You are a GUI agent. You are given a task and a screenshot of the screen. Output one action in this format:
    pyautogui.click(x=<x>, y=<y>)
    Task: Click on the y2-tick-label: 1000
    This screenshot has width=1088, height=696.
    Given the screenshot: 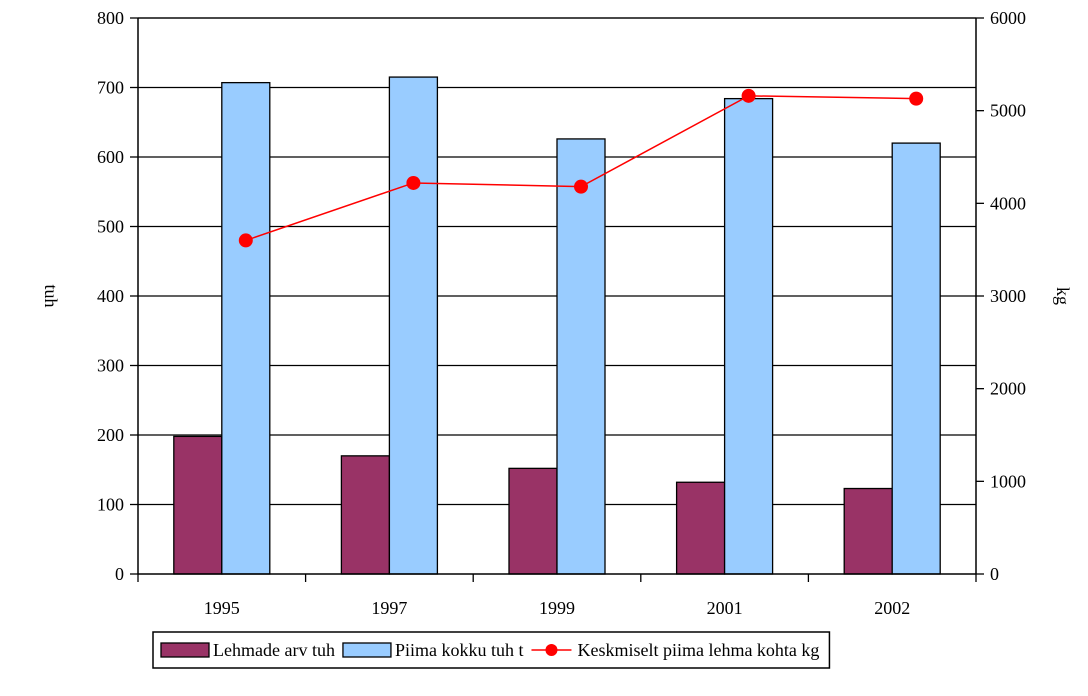 What is the action you would take?
    pyautogui.click(x=1008, y=481)
    